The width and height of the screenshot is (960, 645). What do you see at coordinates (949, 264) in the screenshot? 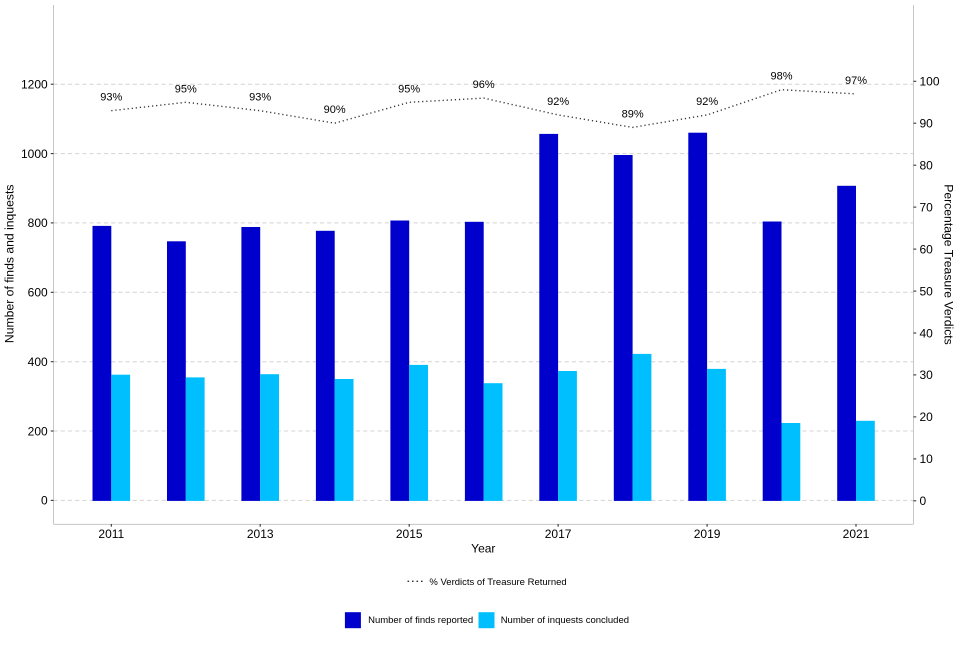
I see `svg-text: Percentage Treasure Verdicts` at bounding box center [949, 264].